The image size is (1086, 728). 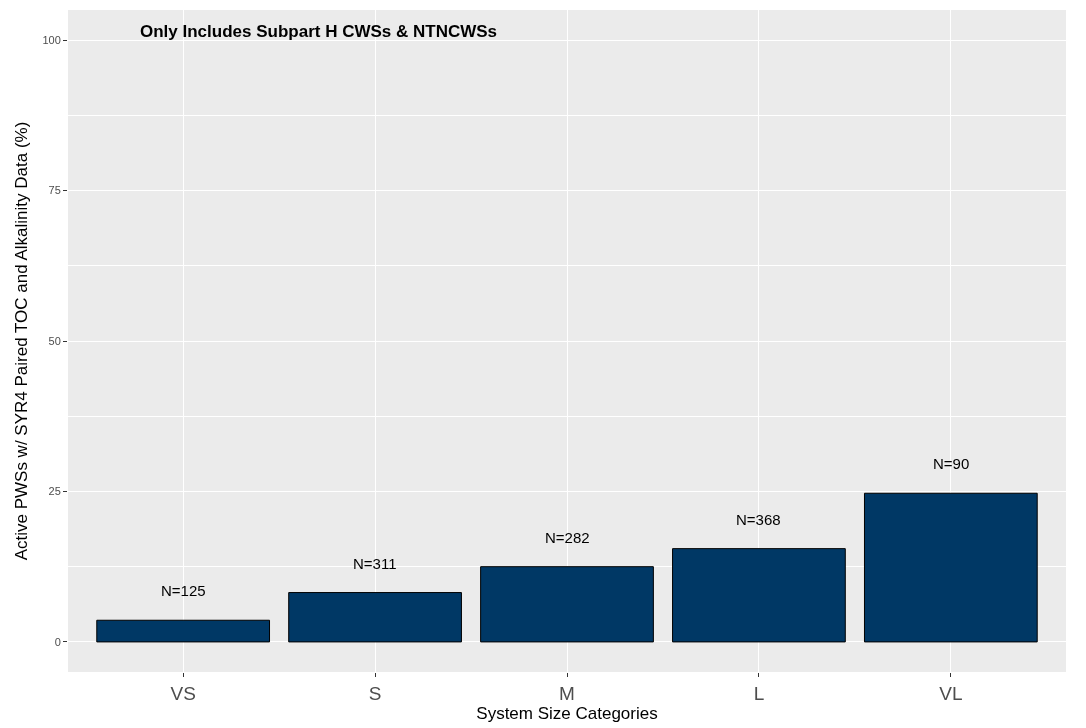 What do you see at coordinates (758, 519) in the screenshot?
I see `annotation: N=368` at bounding box center [758, 519].